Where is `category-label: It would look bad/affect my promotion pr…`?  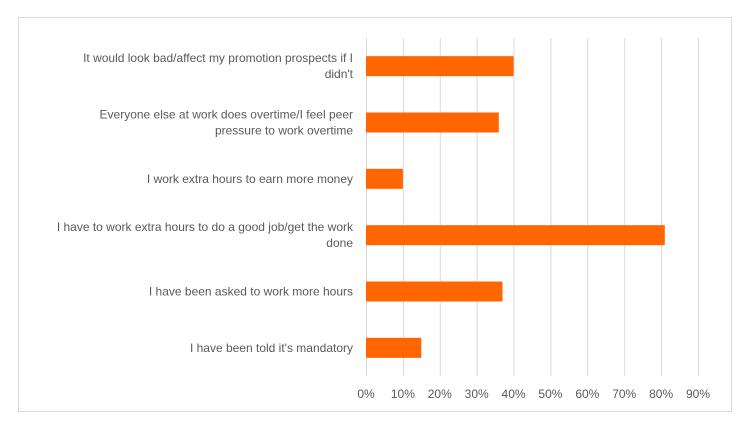 category-label: It would look bad/affect my promotion pr… is located at coordinates (218, 66).